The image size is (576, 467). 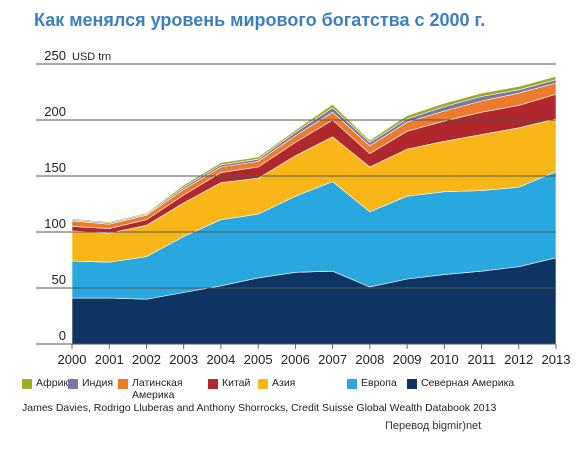 What do you see at coordinates (220, 359) in the screenshot?
I see `x-tick-label: 2004` at bounding box center [220, 359].